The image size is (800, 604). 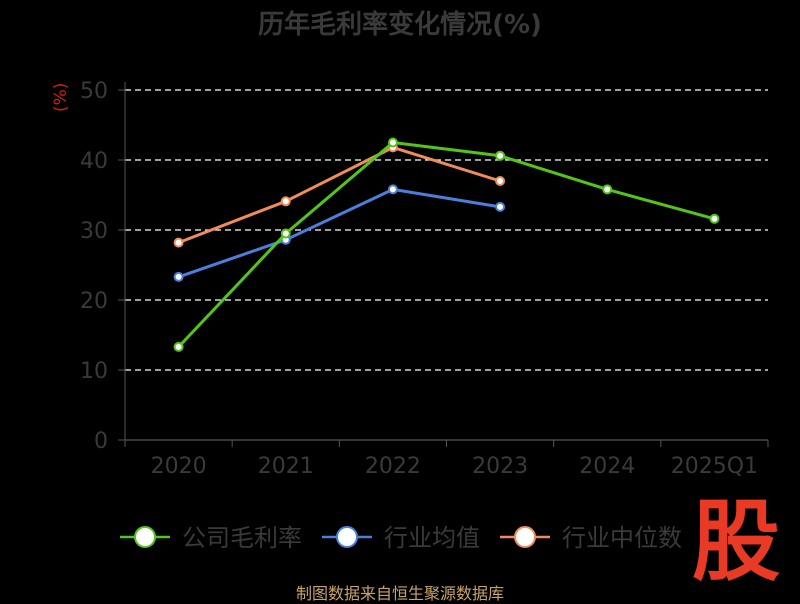 What do you see at coordinates (432, 538) in the screenshot?
I see `legend-label: 行业均值` at bounding box center [432, 538].